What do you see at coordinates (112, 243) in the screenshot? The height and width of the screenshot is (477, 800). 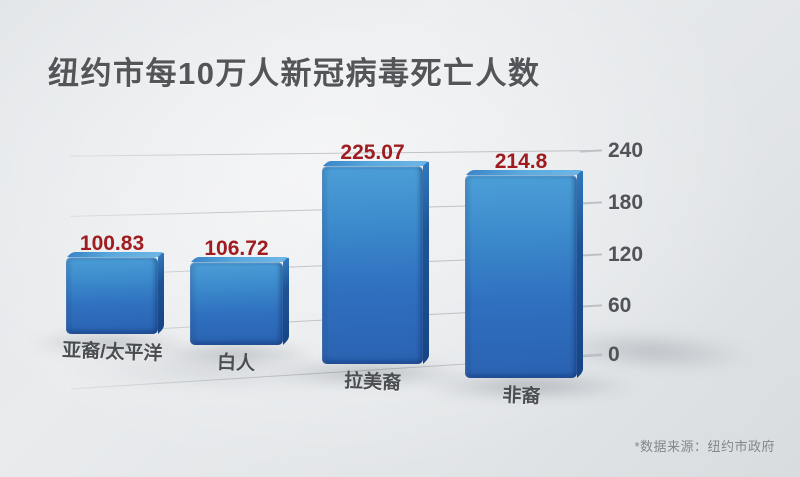 I see `bar-value-label: 100.83` at bounding box center [112, 243].